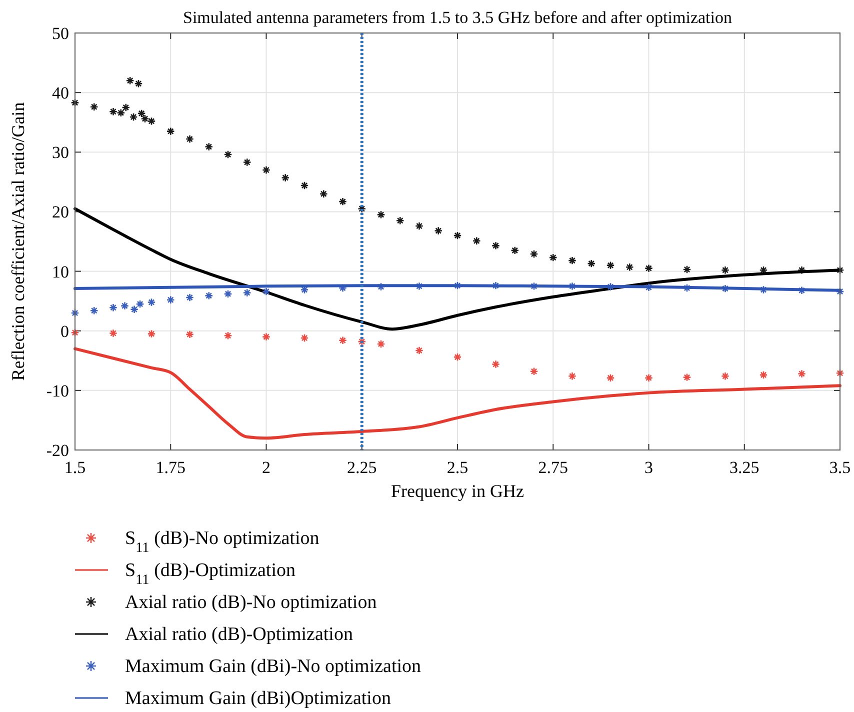 The width and height of the screenshot is (854, 712). Describe the element at coordinates (60, 93) in the screenshot. I see `y-tick-label: 40` at that location.